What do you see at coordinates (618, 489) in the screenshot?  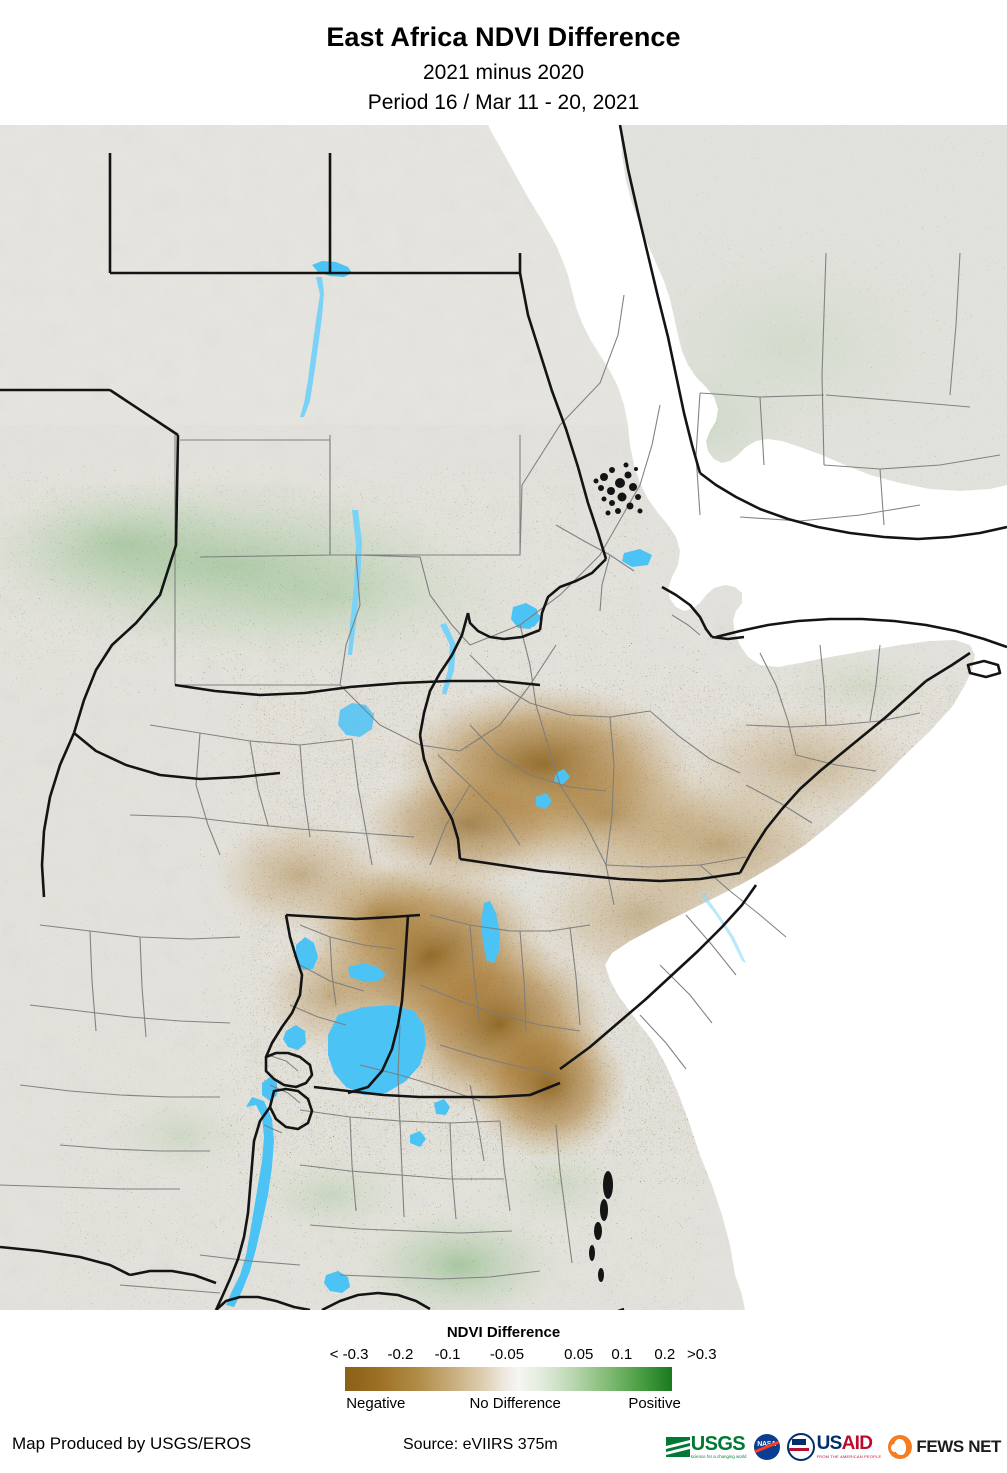 I see `dahlak-archipelago` at bounding box center [618, 489].